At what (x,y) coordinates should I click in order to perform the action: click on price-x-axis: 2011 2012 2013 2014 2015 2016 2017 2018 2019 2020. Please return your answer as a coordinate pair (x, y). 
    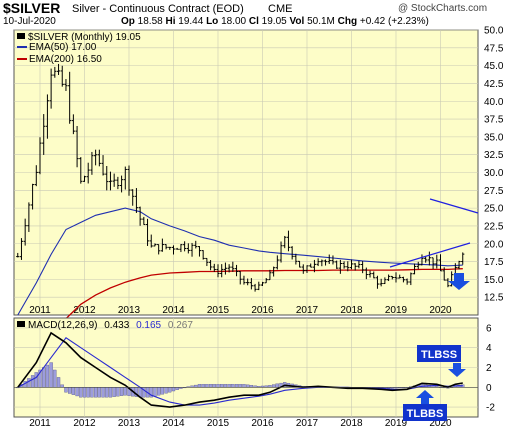
    Looking at the image, I should click on (240, 310).